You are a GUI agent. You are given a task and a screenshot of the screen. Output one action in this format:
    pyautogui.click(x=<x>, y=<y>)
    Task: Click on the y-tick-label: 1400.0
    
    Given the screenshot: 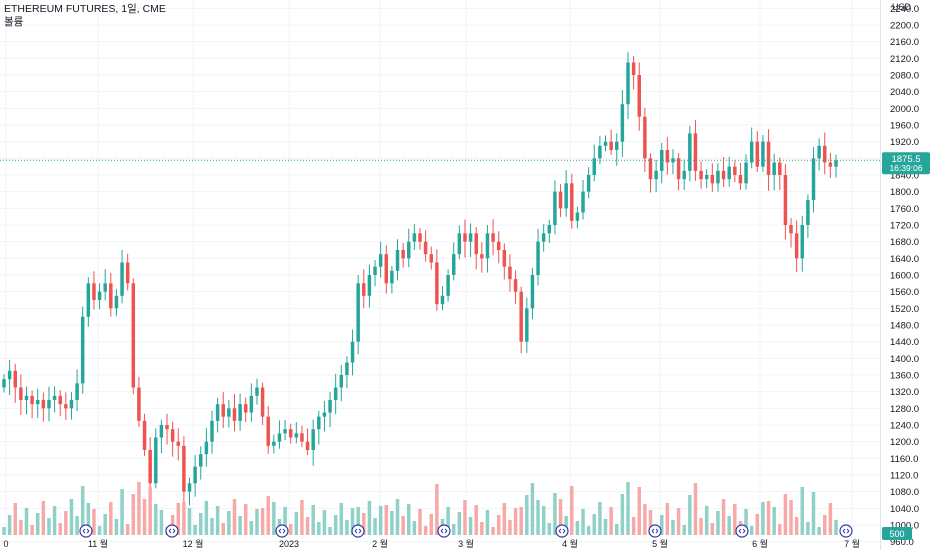 What is the action you would take?
    pyautogui.click(x=904, y=359)
    